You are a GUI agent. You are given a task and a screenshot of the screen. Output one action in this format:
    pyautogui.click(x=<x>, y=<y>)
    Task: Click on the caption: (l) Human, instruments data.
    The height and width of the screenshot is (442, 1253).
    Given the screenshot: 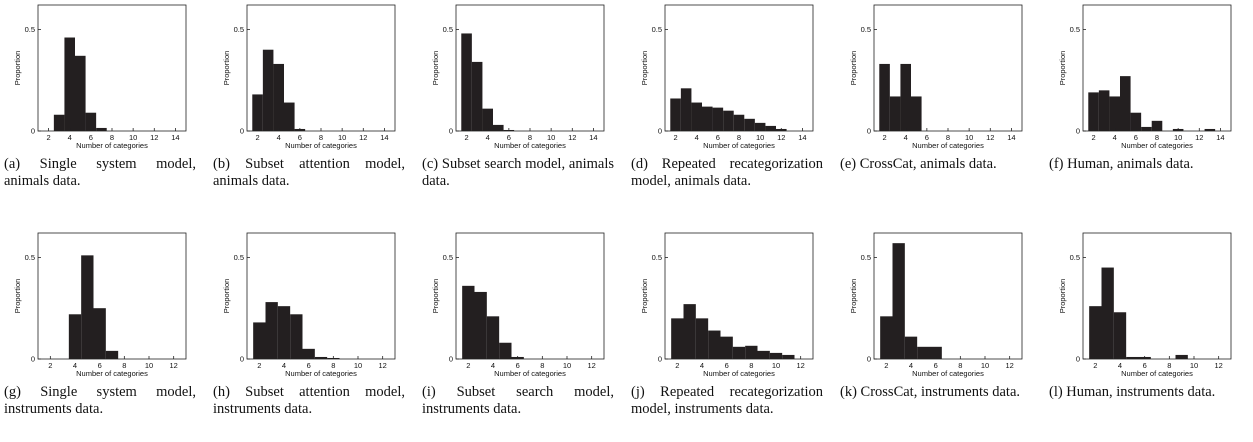 What is the action you would take?
    pyautogui.click(x=1132, y=392)
    